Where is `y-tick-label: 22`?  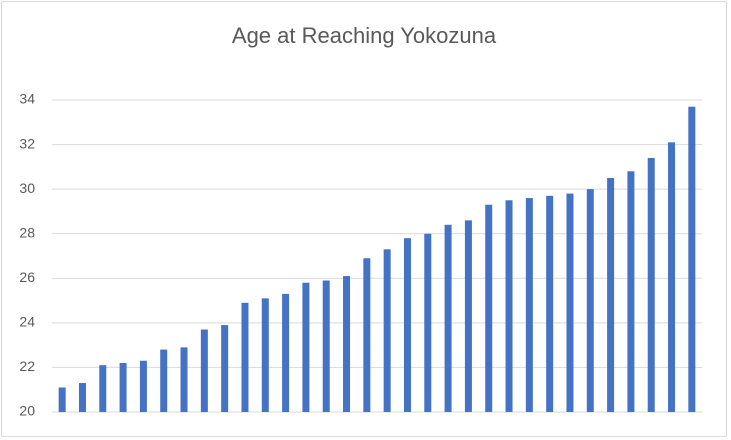
y-tick-label: 22 is located at coordinates (27, 366).